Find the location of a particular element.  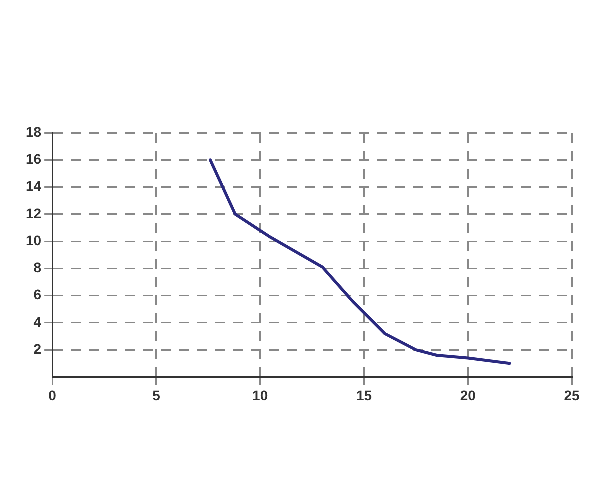

y-tick-label: 18 is located at coordinates (34, 132).